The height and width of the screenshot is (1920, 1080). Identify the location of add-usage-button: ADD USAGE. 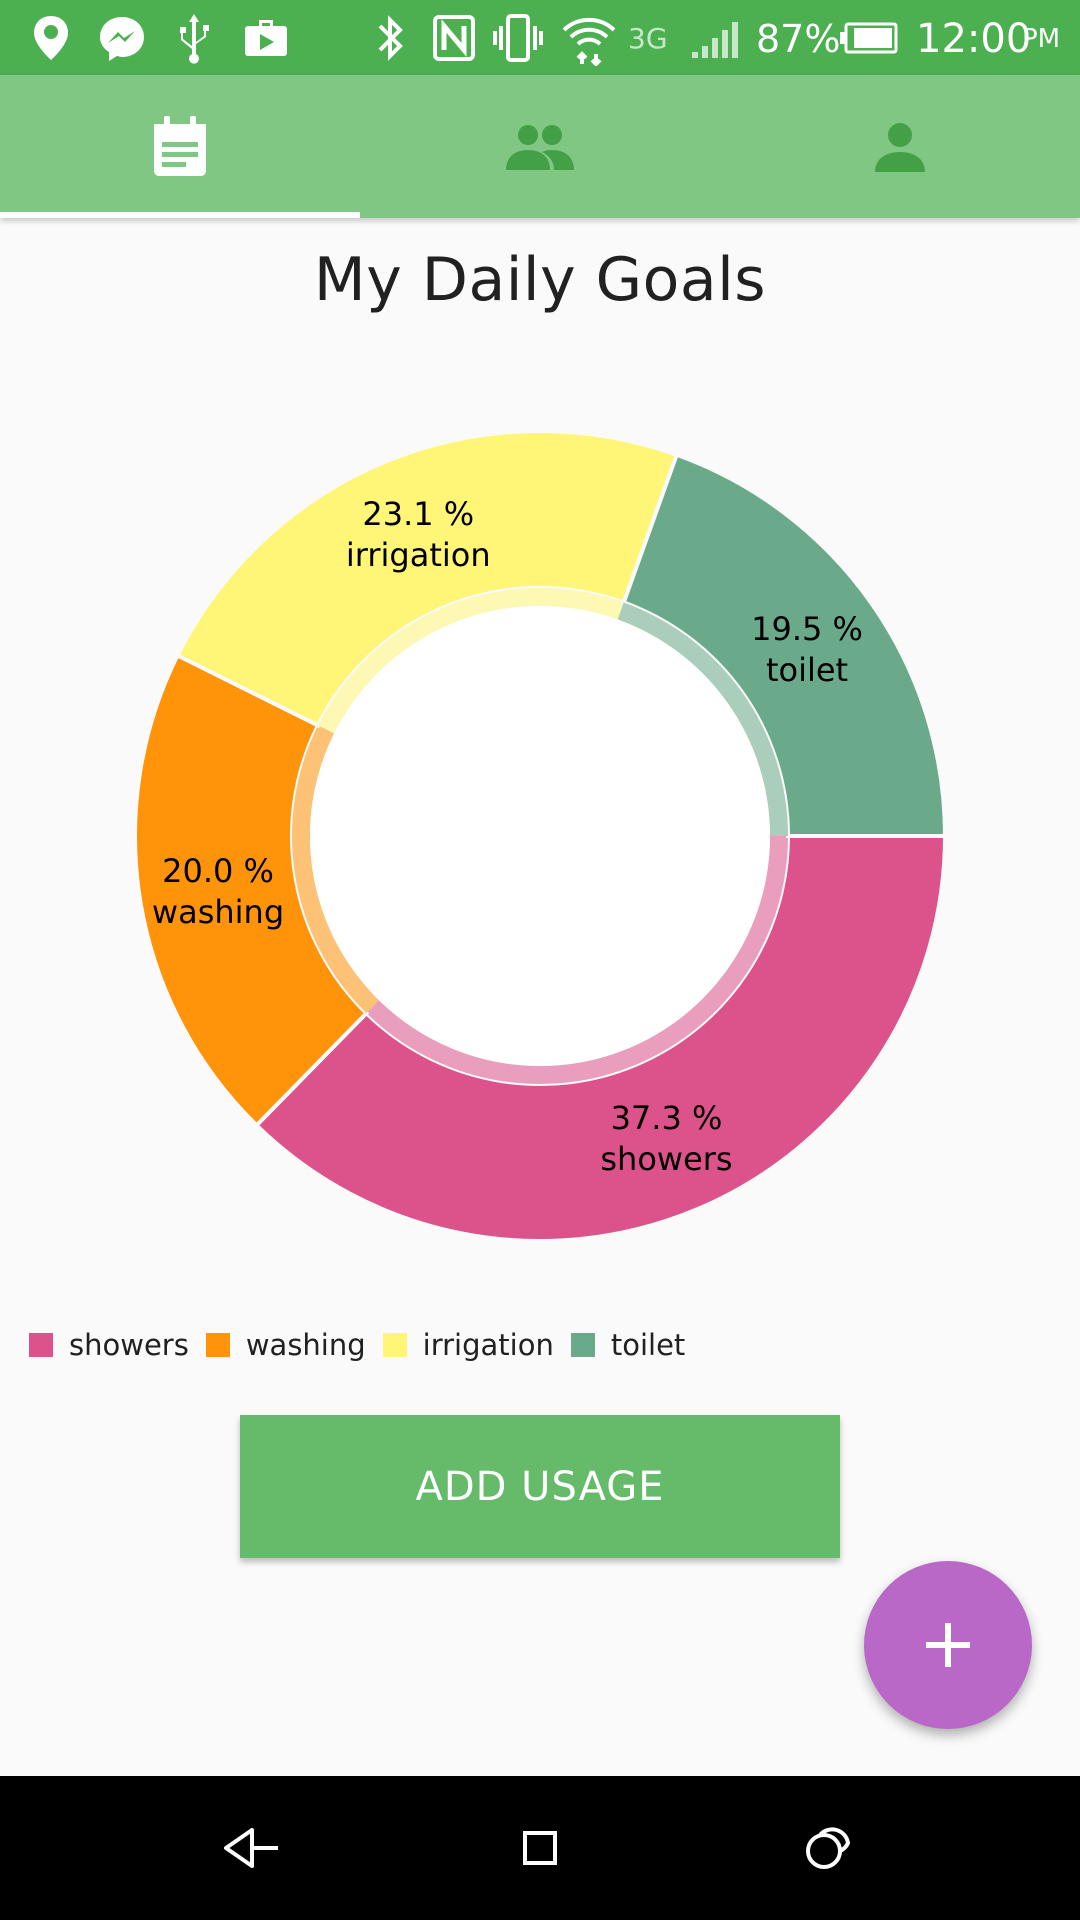
(540, 1486).